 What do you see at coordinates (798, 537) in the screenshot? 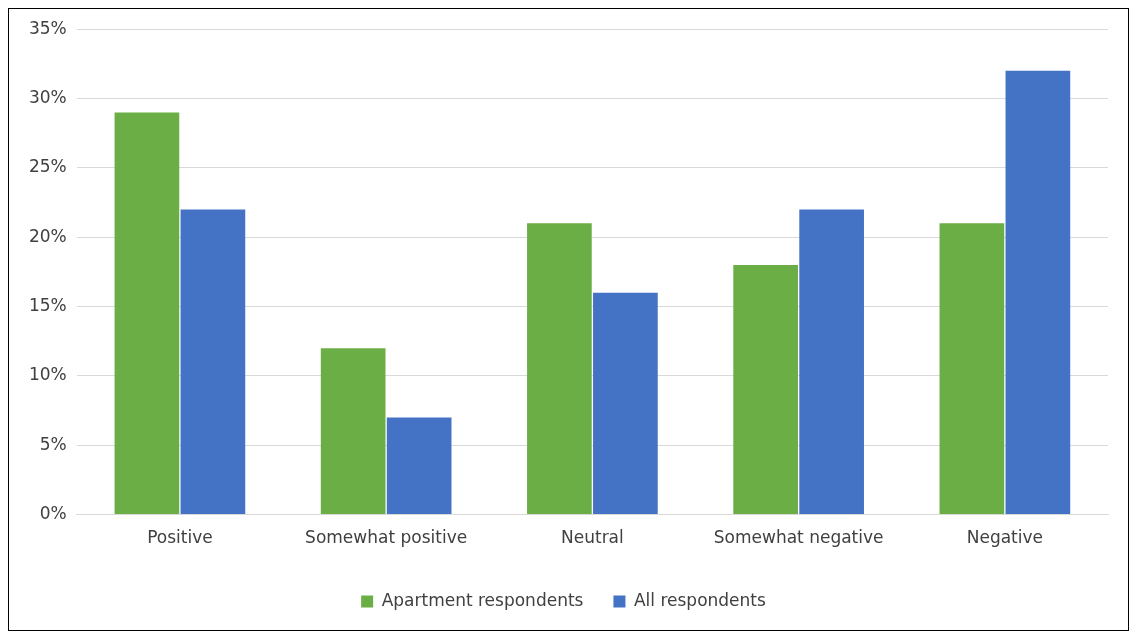
I see `x-tick-label: Somewhat negative` at bounding box center [798, 537].